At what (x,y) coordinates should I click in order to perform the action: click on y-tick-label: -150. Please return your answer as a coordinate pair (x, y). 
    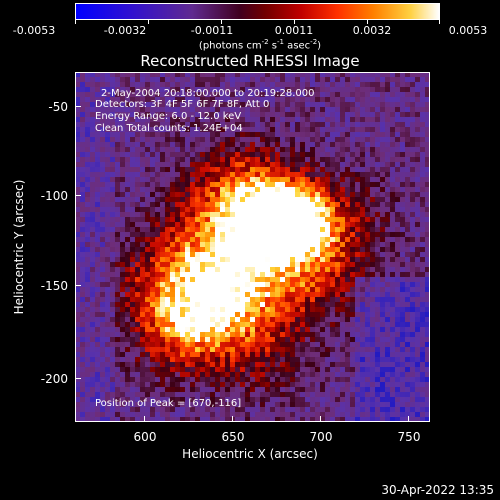
    Looking at the image, I should click on (54, 286).